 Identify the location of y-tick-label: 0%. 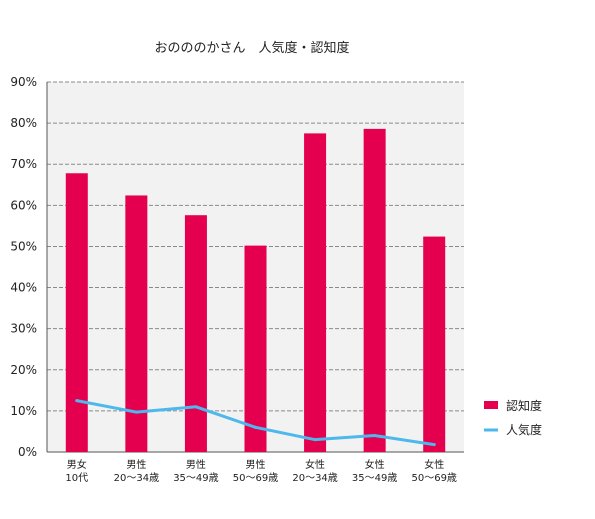
(27, 452).